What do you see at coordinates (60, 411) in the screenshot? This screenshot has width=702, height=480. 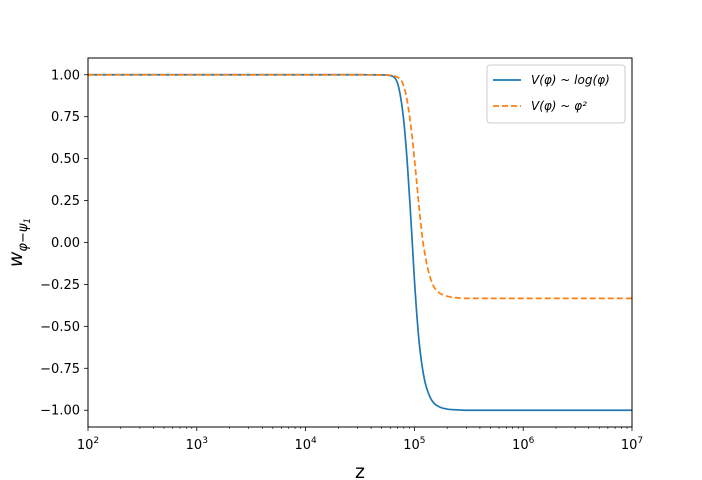 I see `y-tick-label: −1.00` at bounding box center [60, 411].